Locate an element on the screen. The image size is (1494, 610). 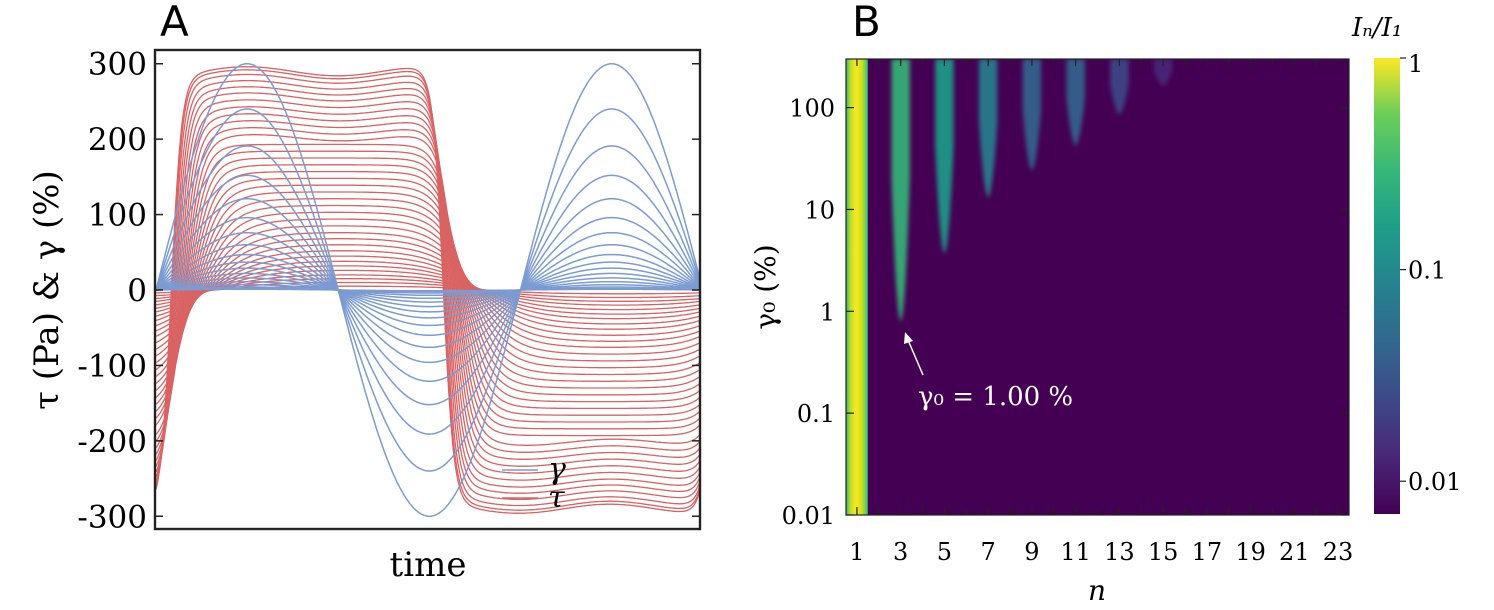
tau-curve is located at coordinates (428, 290).